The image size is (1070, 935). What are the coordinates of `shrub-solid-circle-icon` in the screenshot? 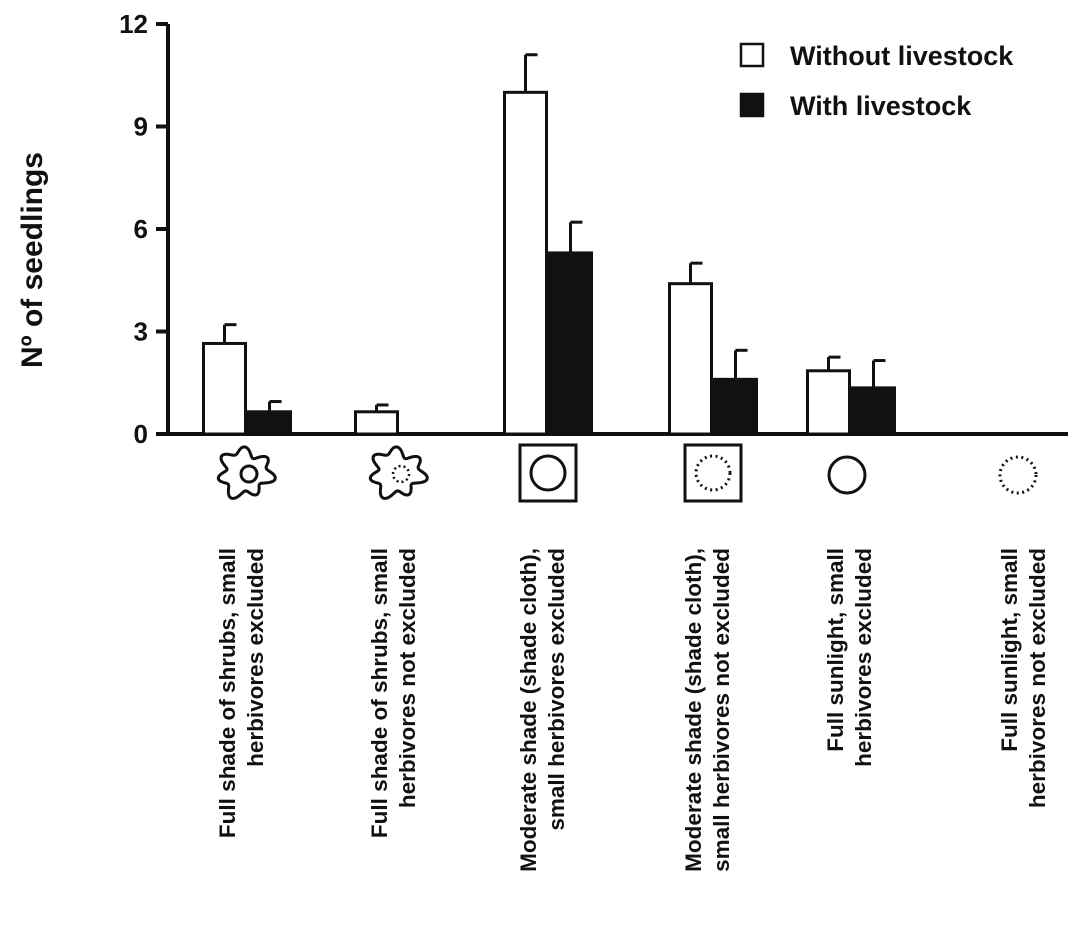 It's located at (246, 472).